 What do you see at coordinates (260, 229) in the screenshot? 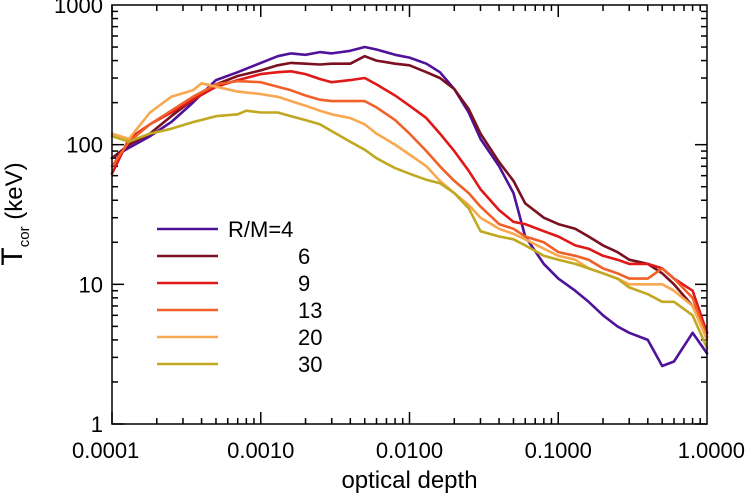
I see `legend-label: R/M=4` at bounding box center [260, 229].